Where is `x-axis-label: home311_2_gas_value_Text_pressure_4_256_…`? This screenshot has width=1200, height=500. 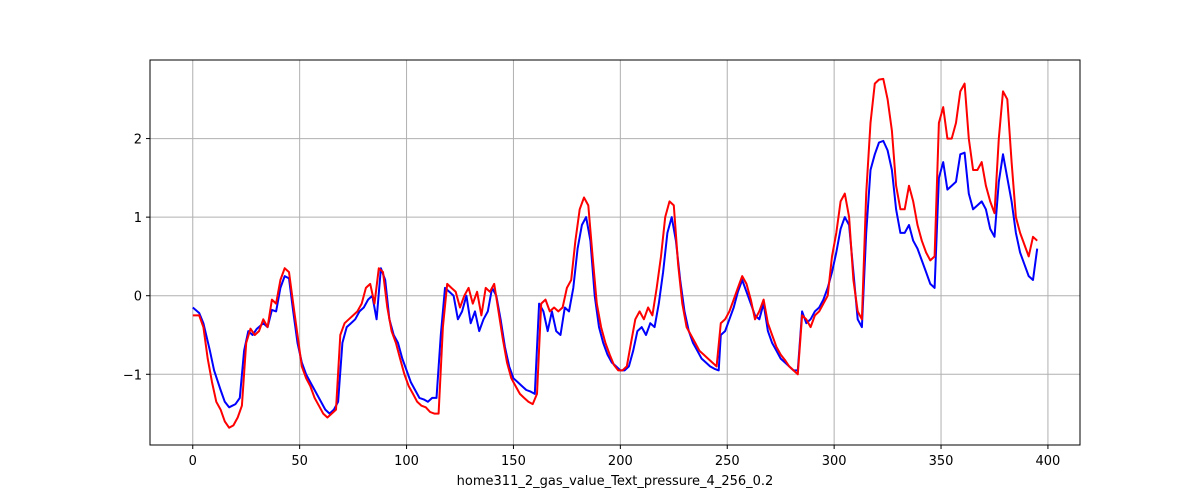
x-axis-label: home311_2_gas_value_Text_pressure_4_256_… is located at coordinates (615, 481).